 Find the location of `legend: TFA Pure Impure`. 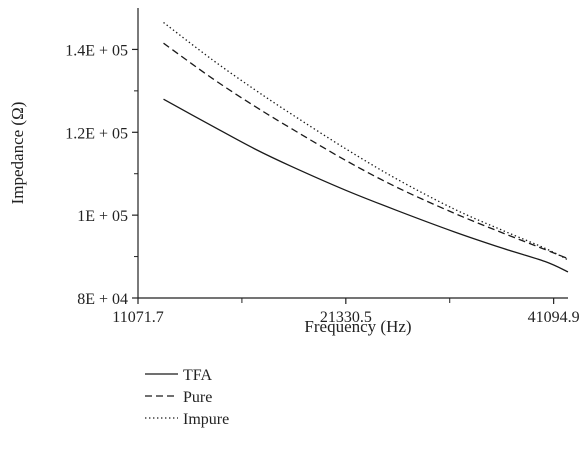

legend: TFA Pure Impure is located at coordinates (187, 397).